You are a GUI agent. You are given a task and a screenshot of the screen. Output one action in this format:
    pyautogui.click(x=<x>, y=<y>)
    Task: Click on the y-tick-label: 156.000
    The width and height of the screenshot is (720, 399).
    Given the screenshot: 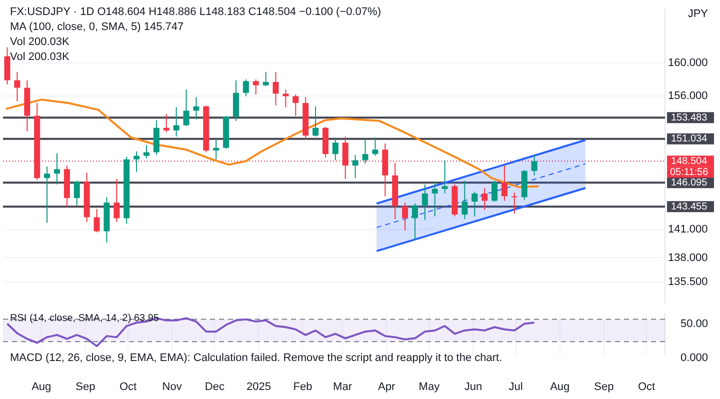 What is the action you would take?
    pyautogui.click(x=688, y=96)
    